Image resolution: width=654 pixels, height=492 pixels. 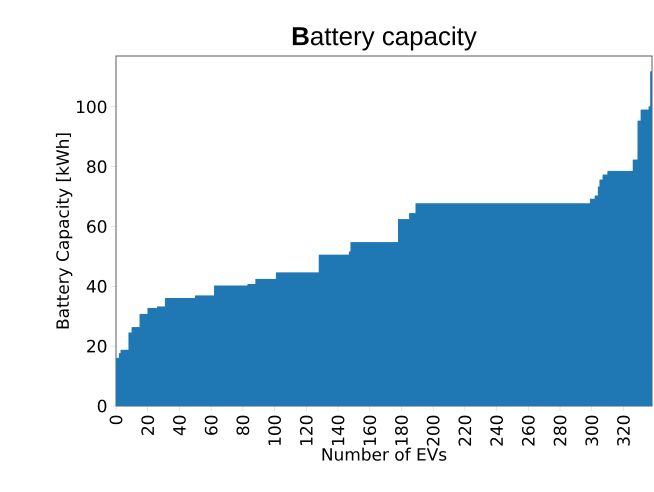 What do you see at coordinates (96, 346) in the screenshot?
I see `y-tick-label: 20` at bounding box center [96, 346].